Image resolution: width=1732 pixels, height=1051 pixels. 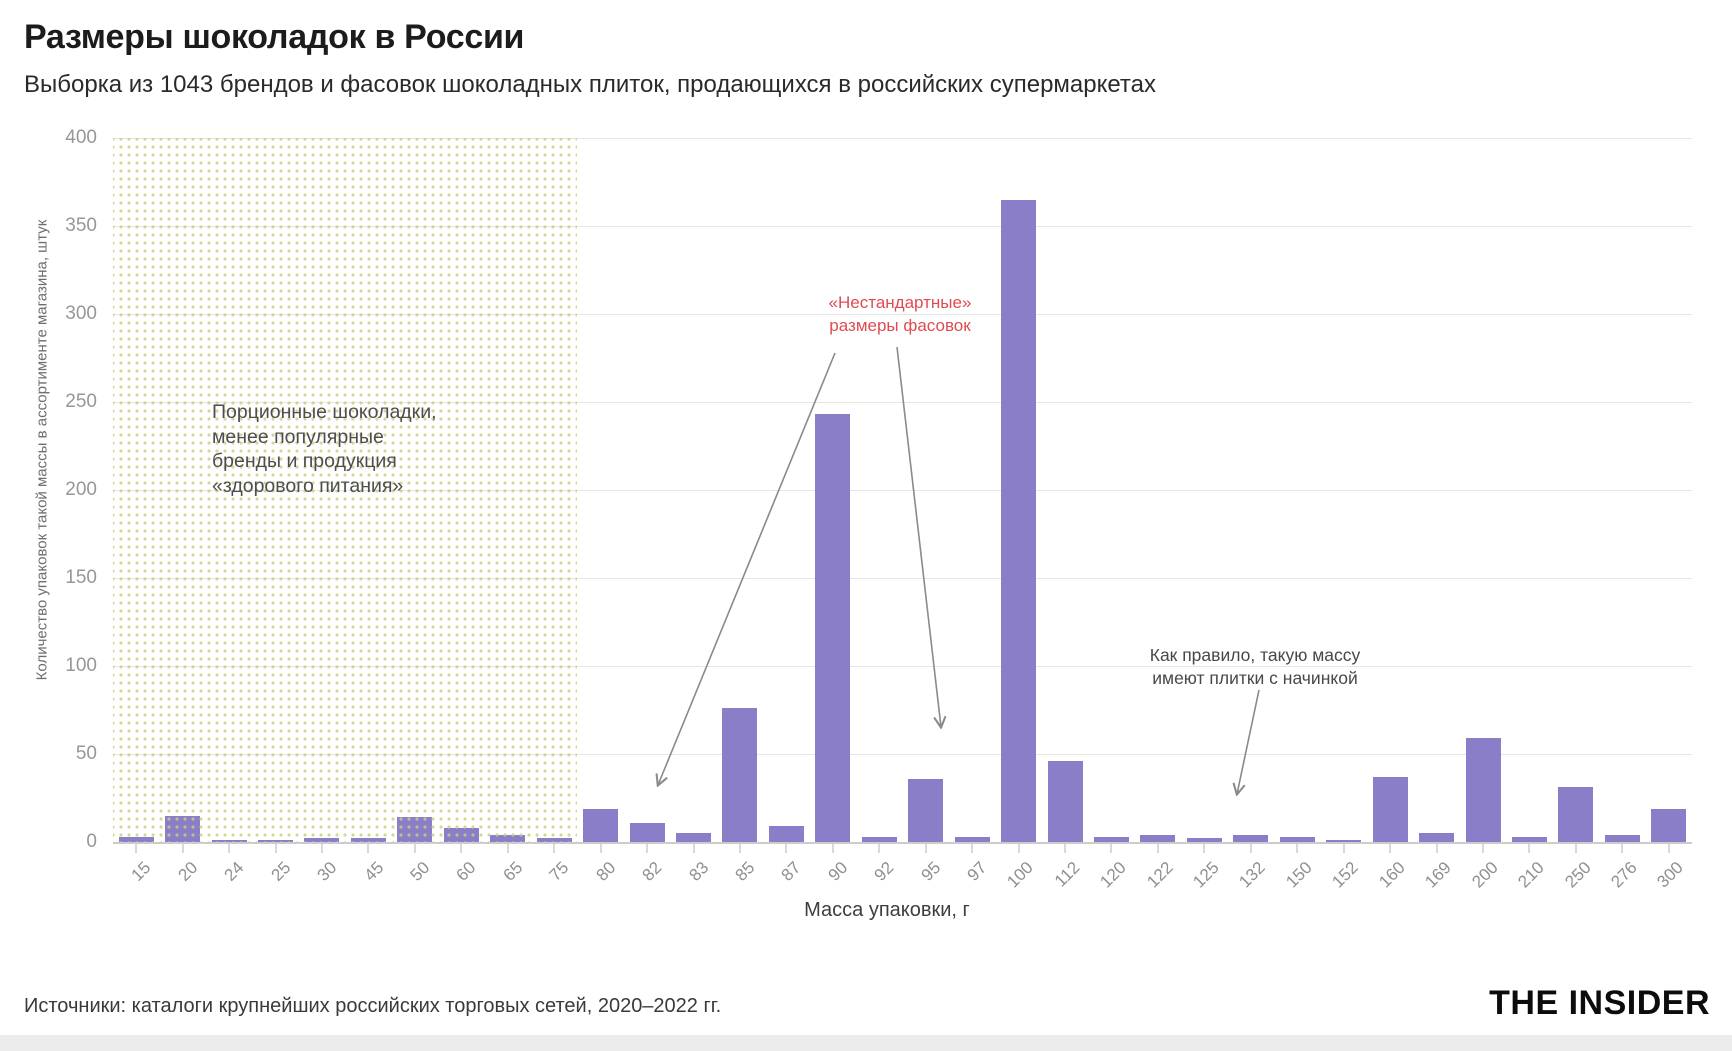 What do you see at coordinates (81, 489) in the screenshot?
I see `y-tick-200: 200` at bounding box center [81, 489].